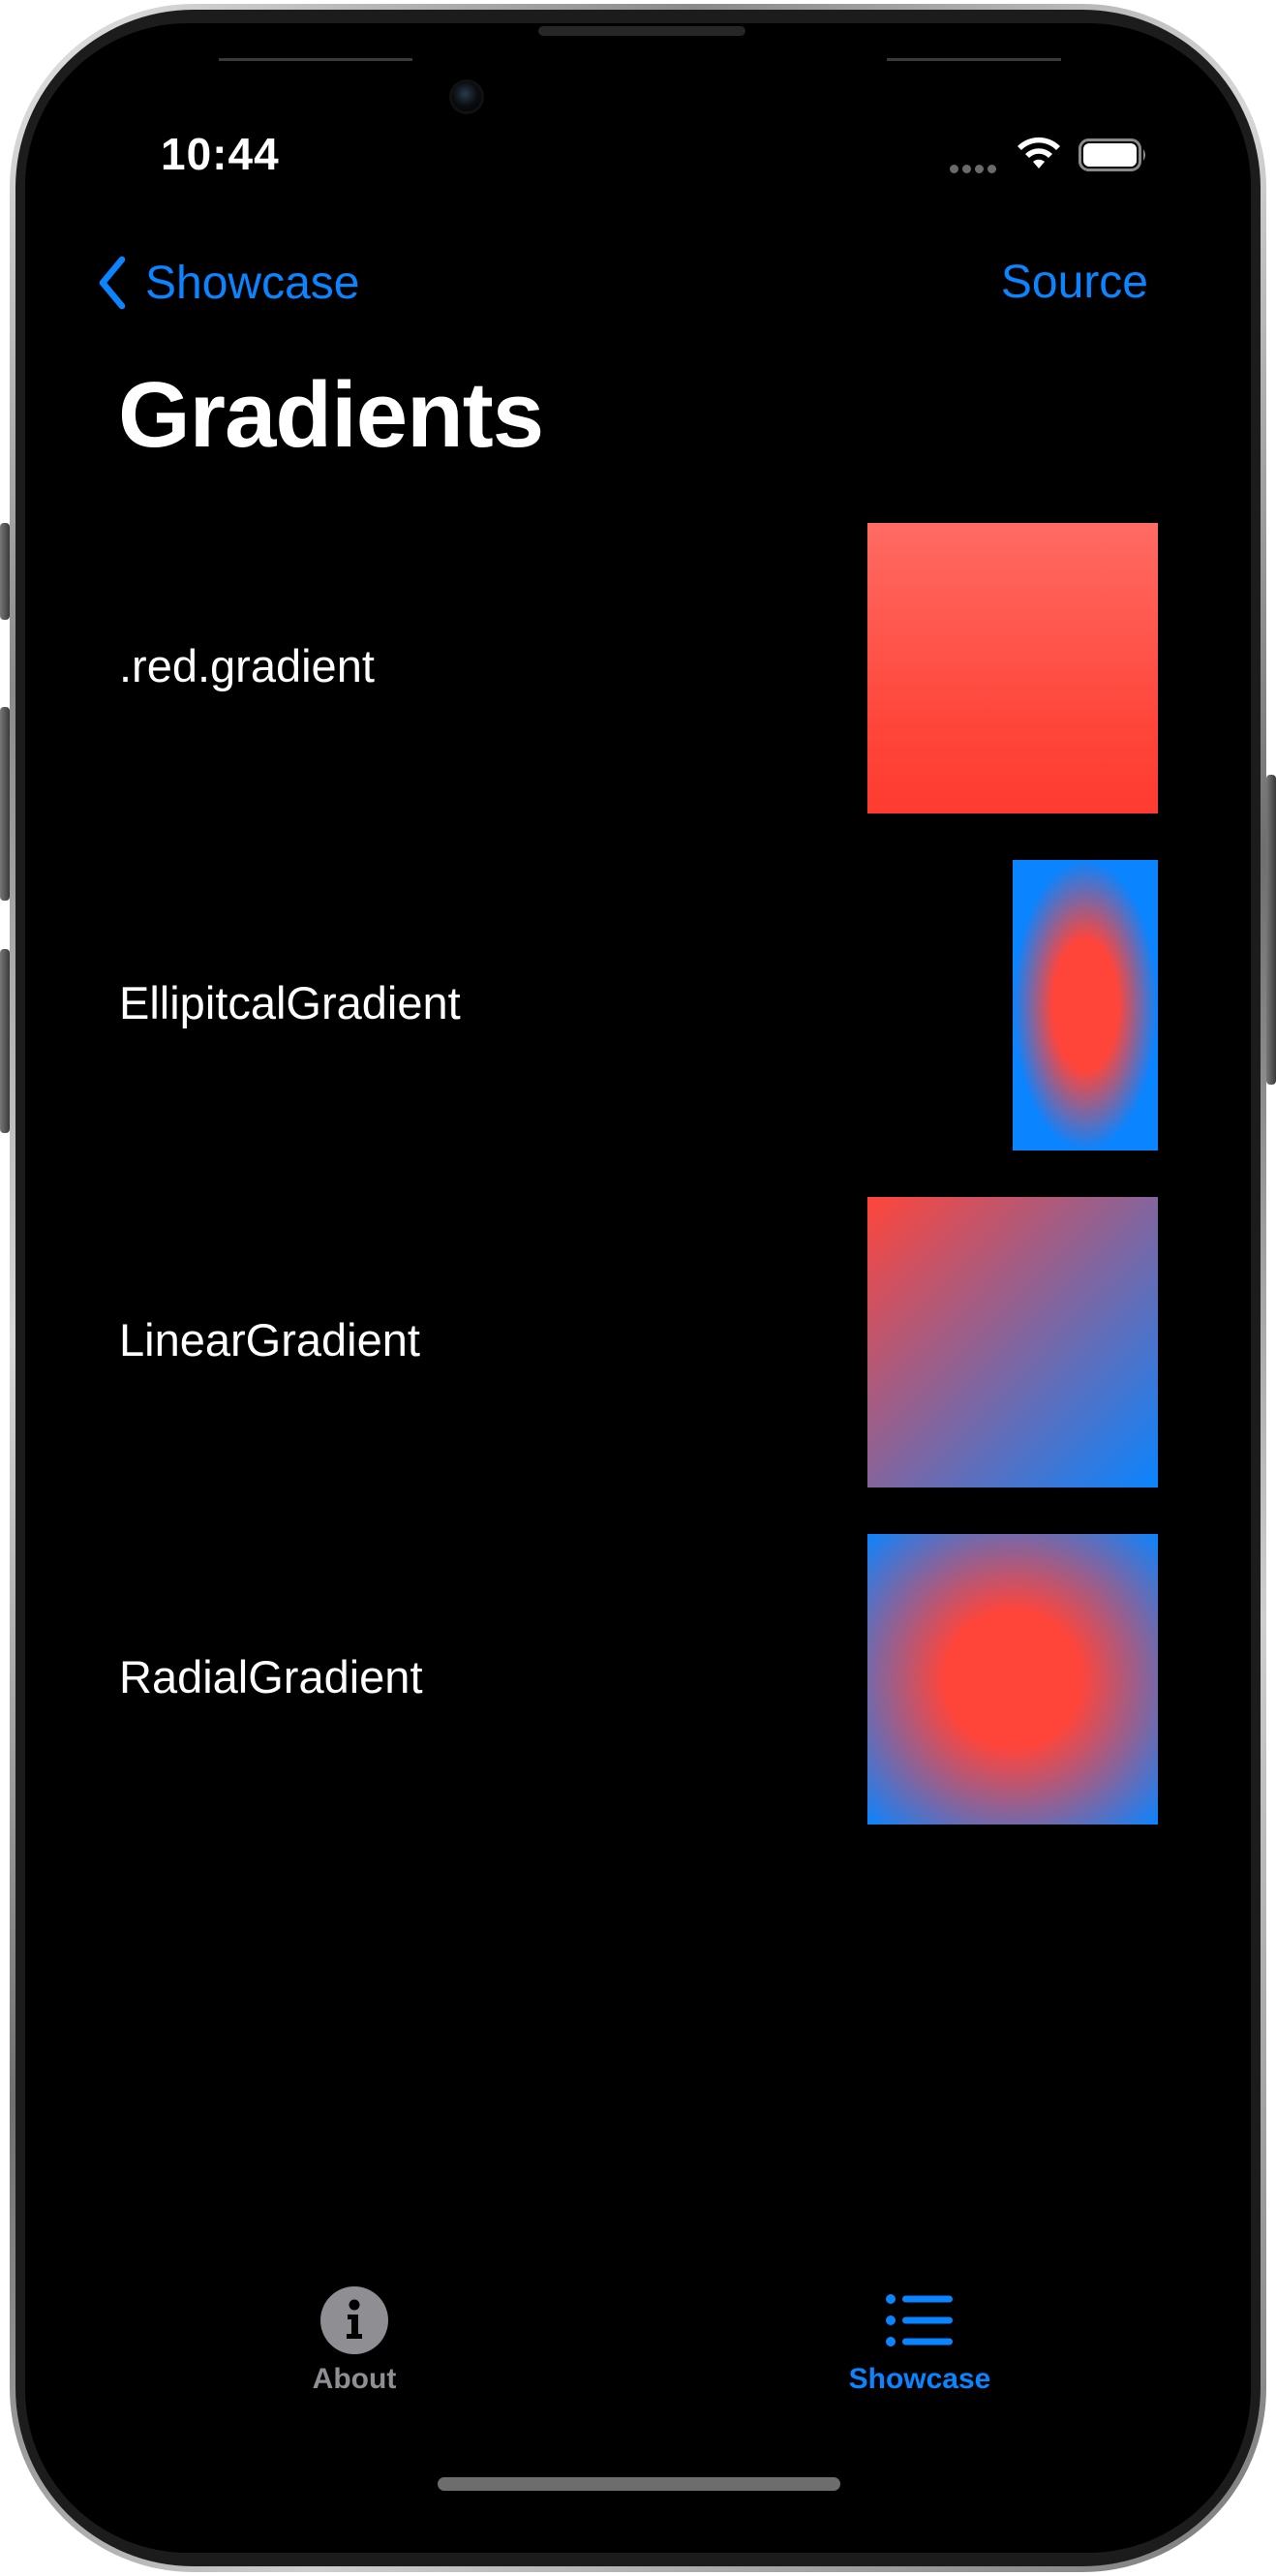  What do you see at coordinates (247, 665) in the screenshot?
I see `row-label: .red.gradient` at bounding box center [247, 665].